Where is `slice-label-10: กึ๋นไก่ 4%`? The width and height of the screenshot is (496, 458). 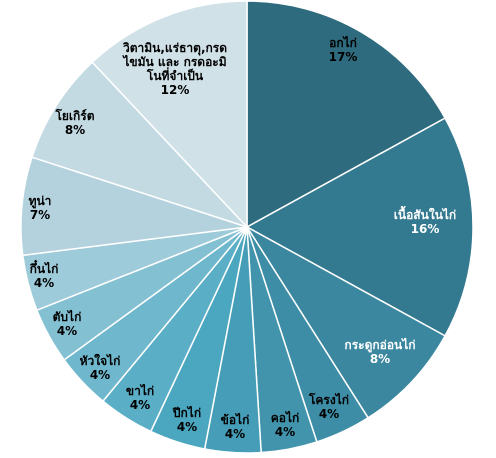
slice-label-10: กึ๋นไก่ 4% is located at coordinates (44, 274).